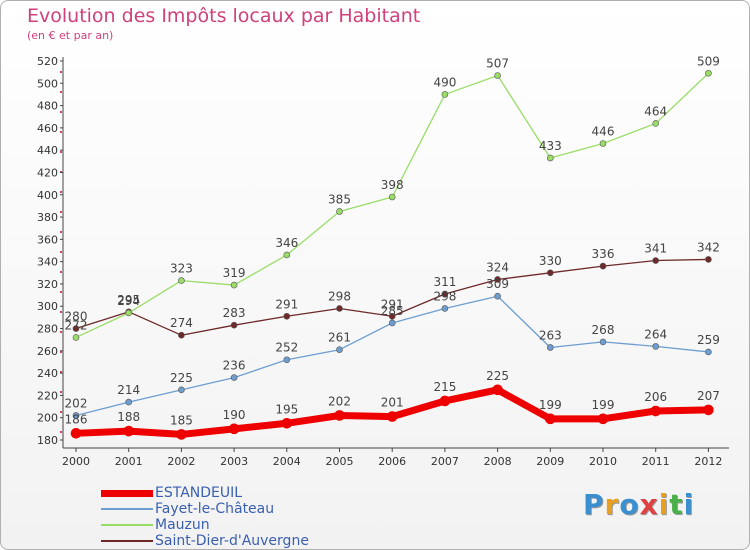  Describe the element at coordinates (497, 267) in the screenshot. I see `data-label: 324` at that location.